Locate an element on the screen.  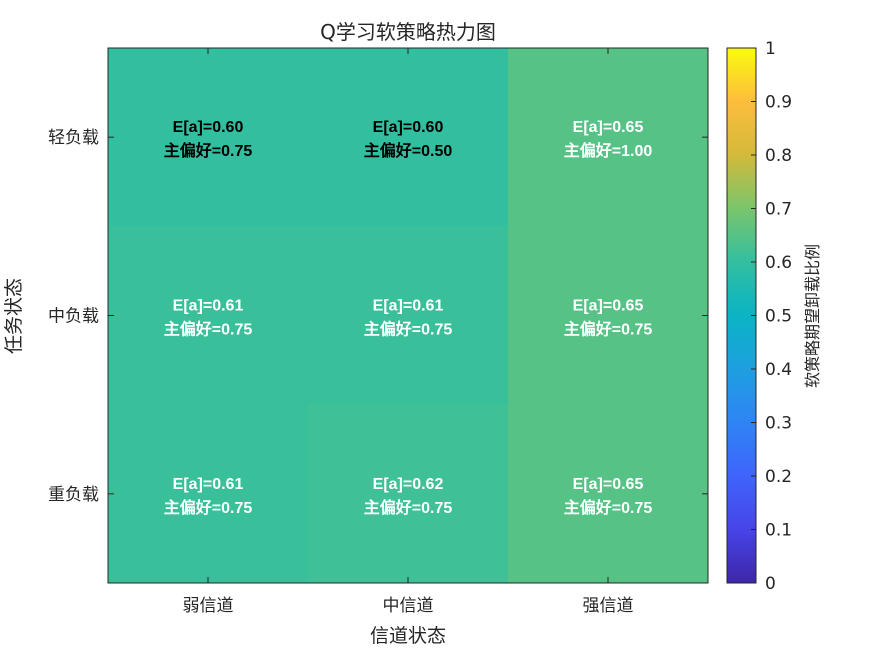
heatmap-cell-r1-c2 is located at coordinates (608, 316).